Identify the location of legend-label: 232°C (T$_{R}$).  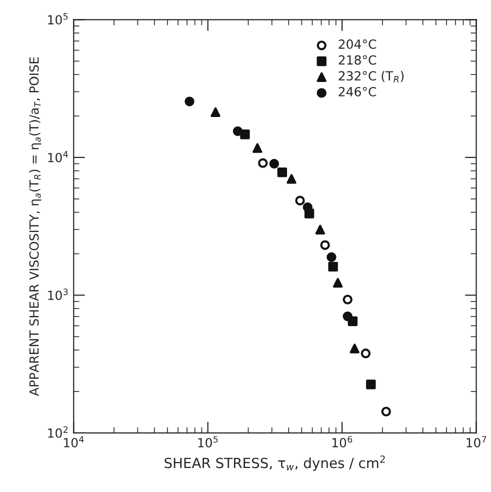
(371, 76).